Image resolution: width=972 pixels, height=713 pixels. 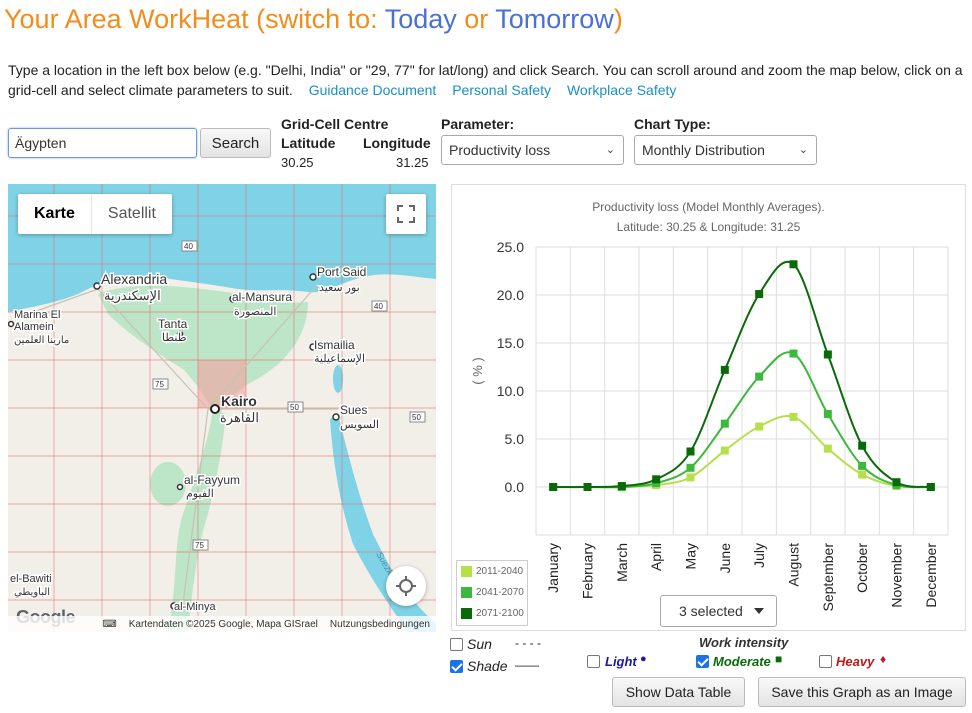 What do you see at coordinates (479, 644) in the screenshot?
I see `sun-label: Sun` at bounding box center [479, 644].